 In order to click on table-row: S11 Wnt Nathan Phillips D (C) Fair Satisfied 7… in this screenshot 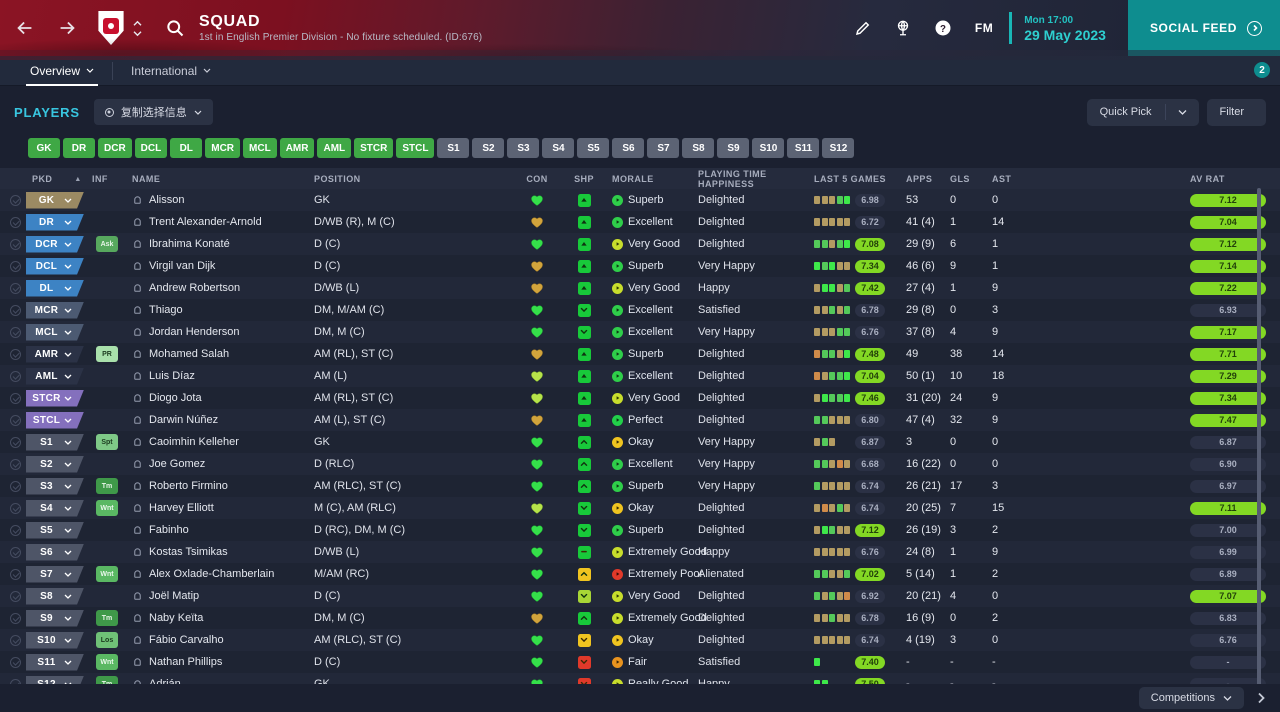, I will do `click(640, 662)`.